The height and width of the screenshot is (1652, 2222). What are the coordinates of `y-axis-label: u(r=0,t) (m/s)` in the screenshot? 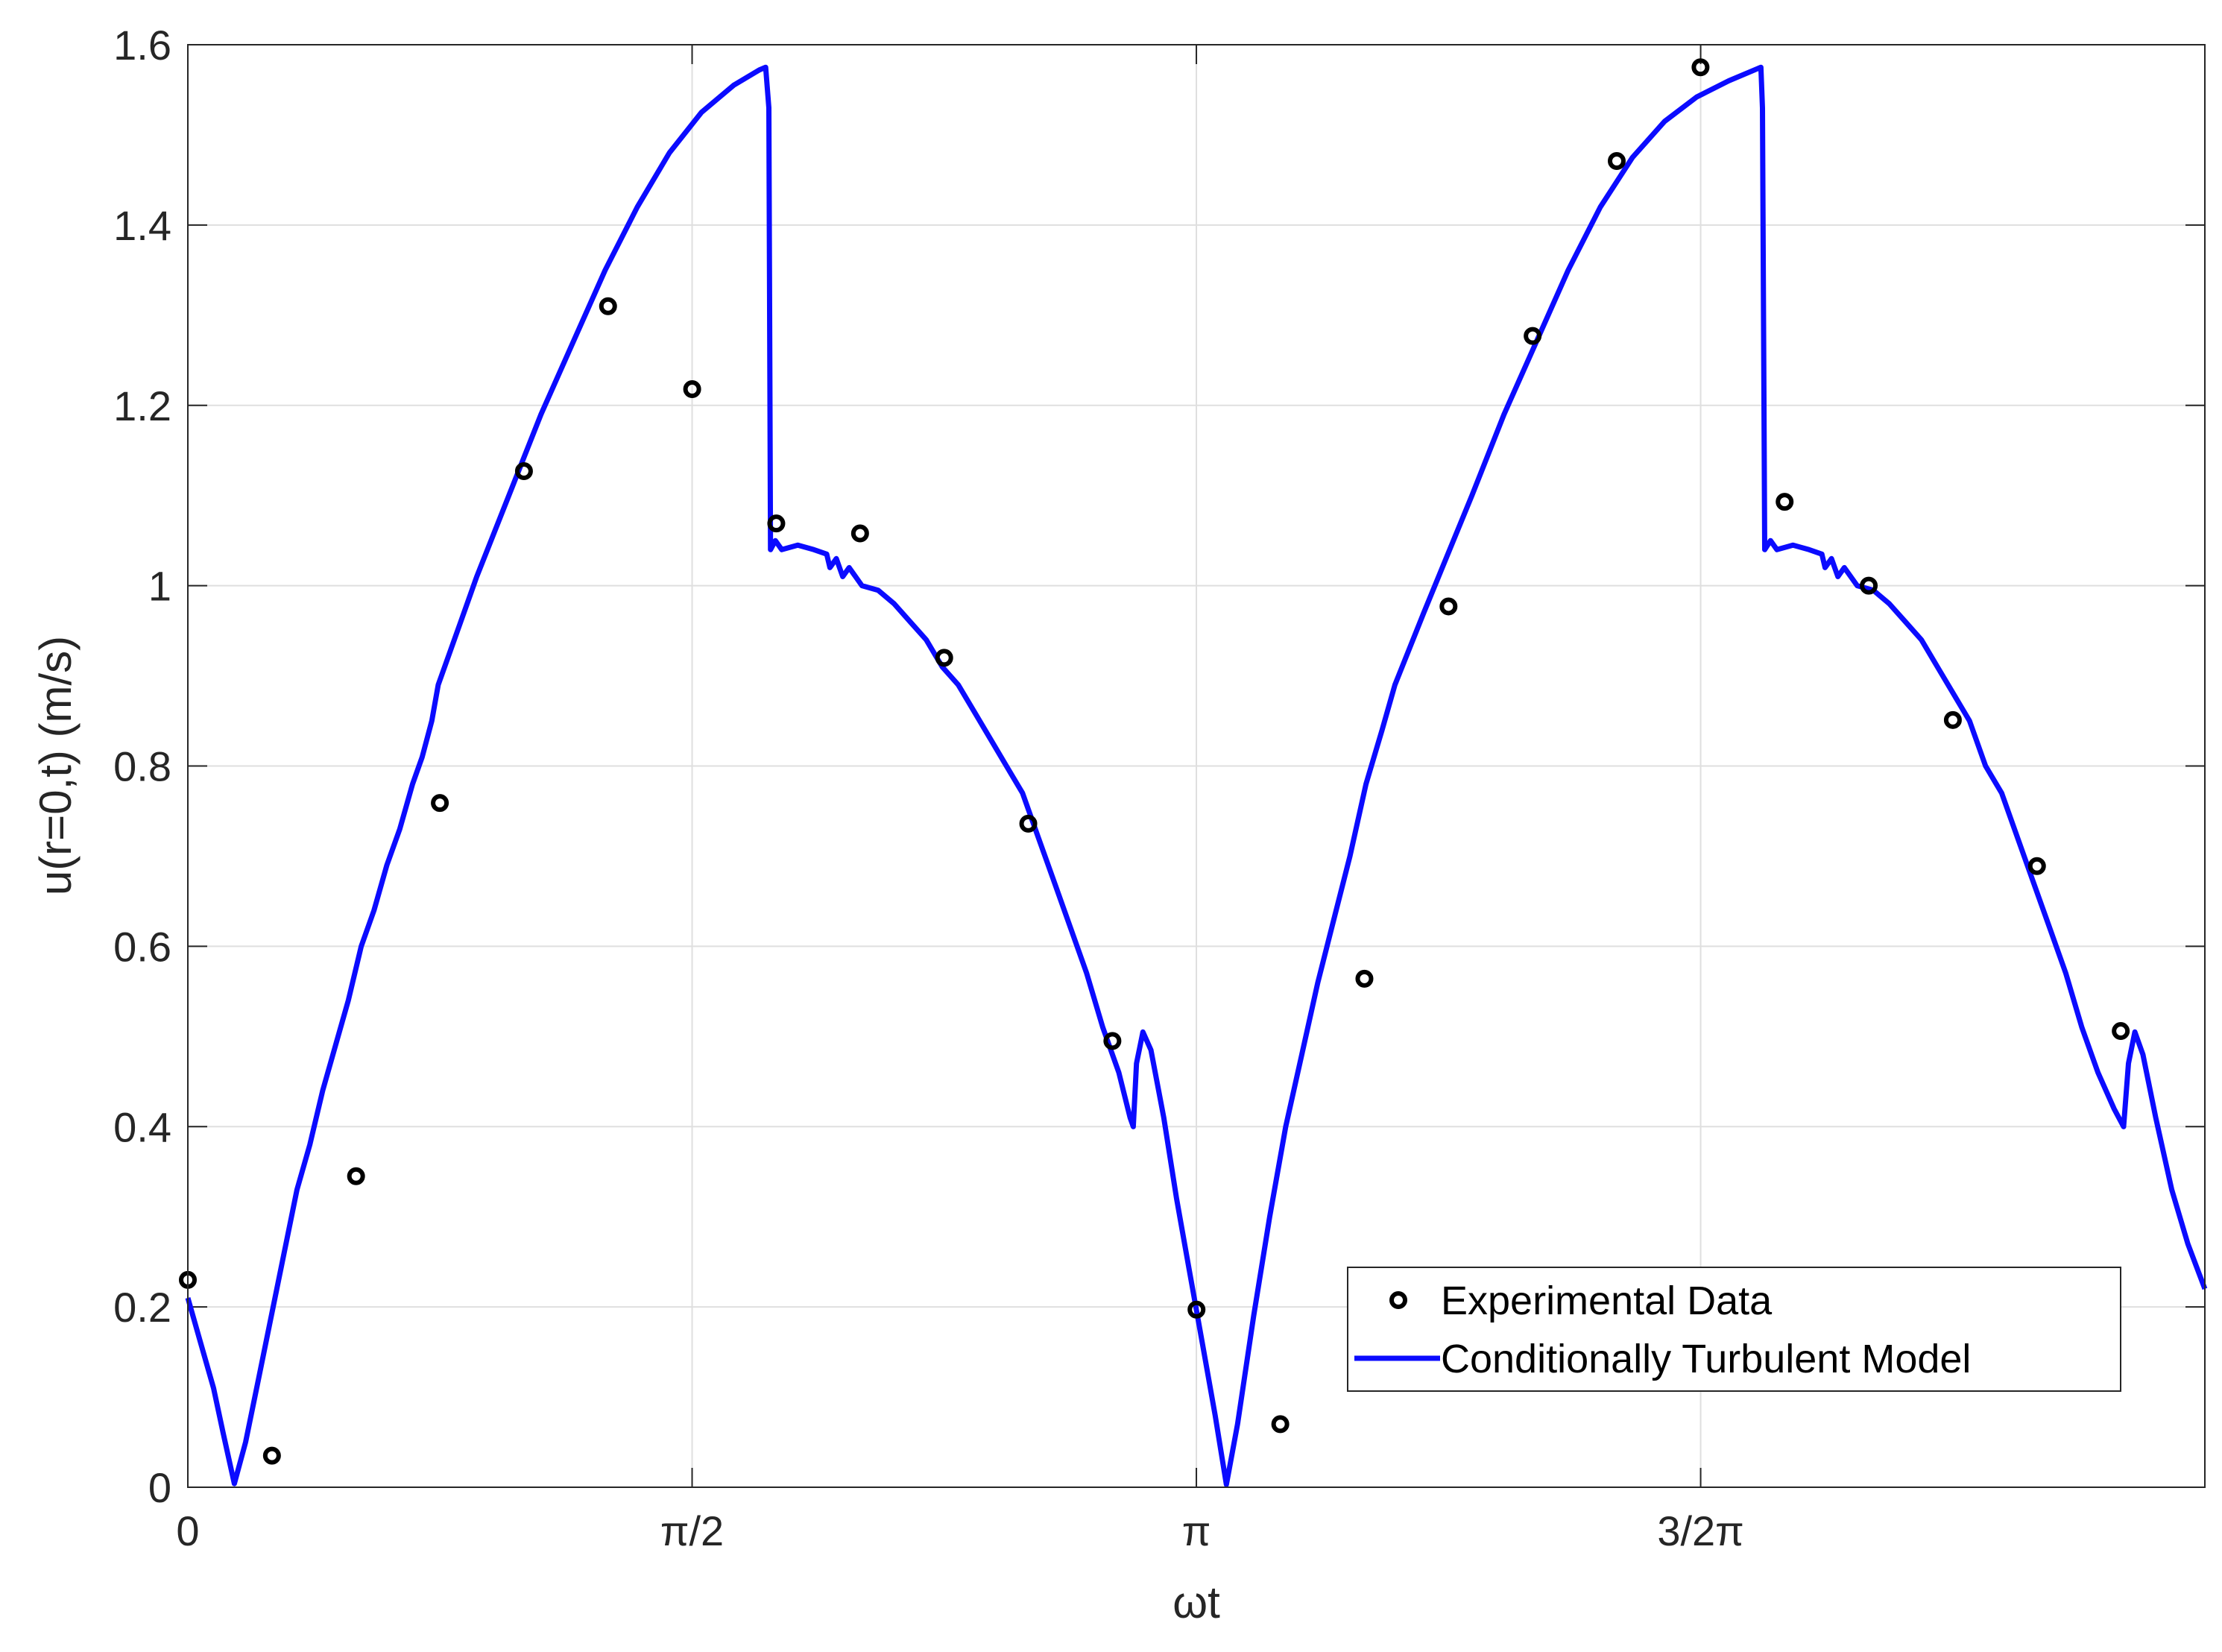 It's located at (56, 765).